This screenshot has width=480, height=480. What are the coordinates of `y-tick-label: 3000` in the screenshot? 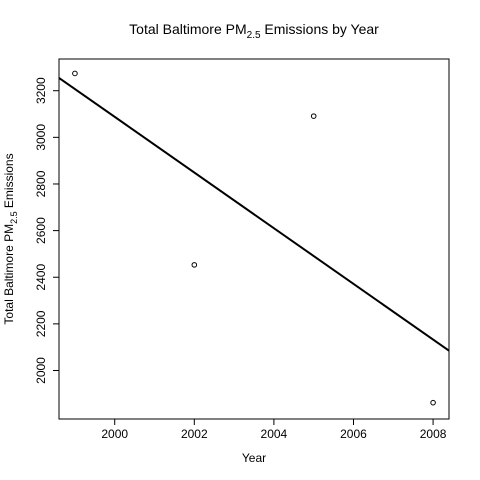 It's located at (41, 137).